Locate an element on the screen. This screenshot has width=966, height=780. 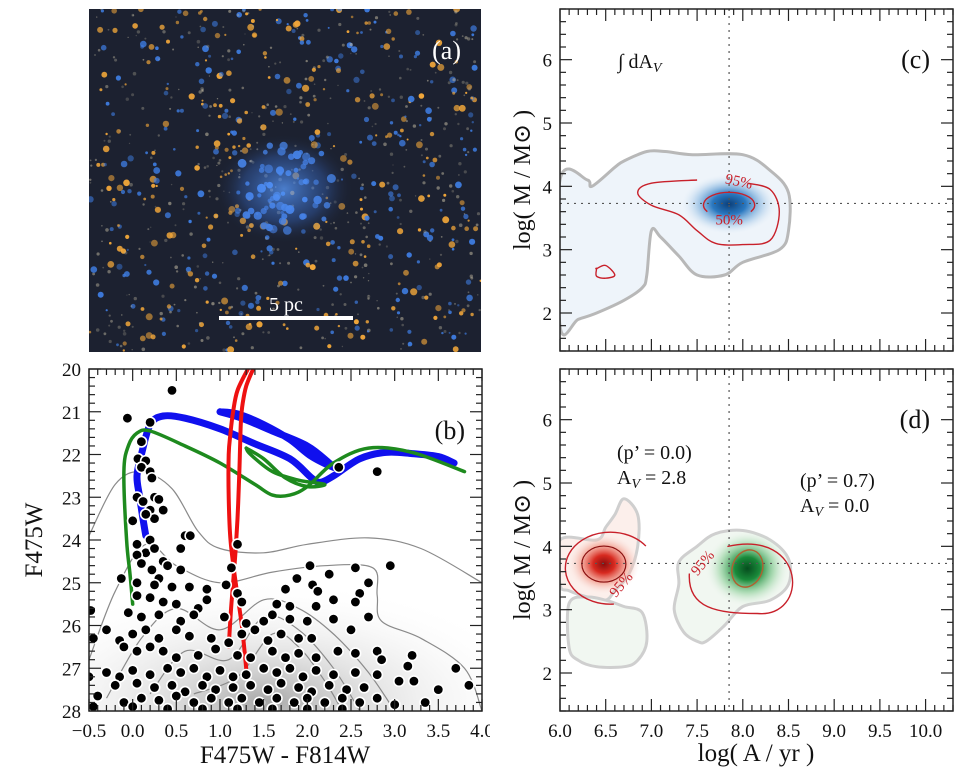
isochrone-blue is located at coordinates (295, 476).